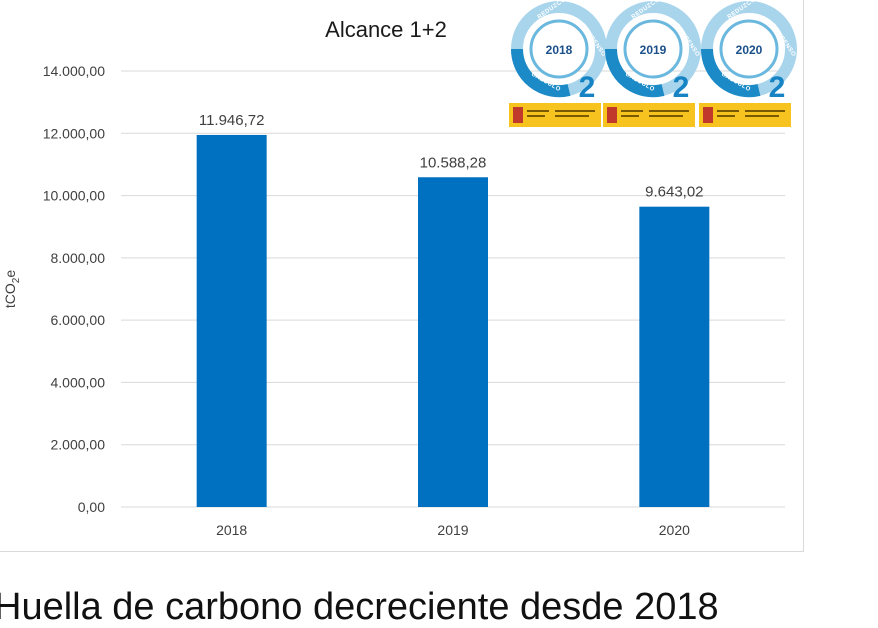 The width and height of the screenshot is (878, 628). Describe the element at coordinates (231, 320) in the screenshot. I see `bar-2018` at that location.